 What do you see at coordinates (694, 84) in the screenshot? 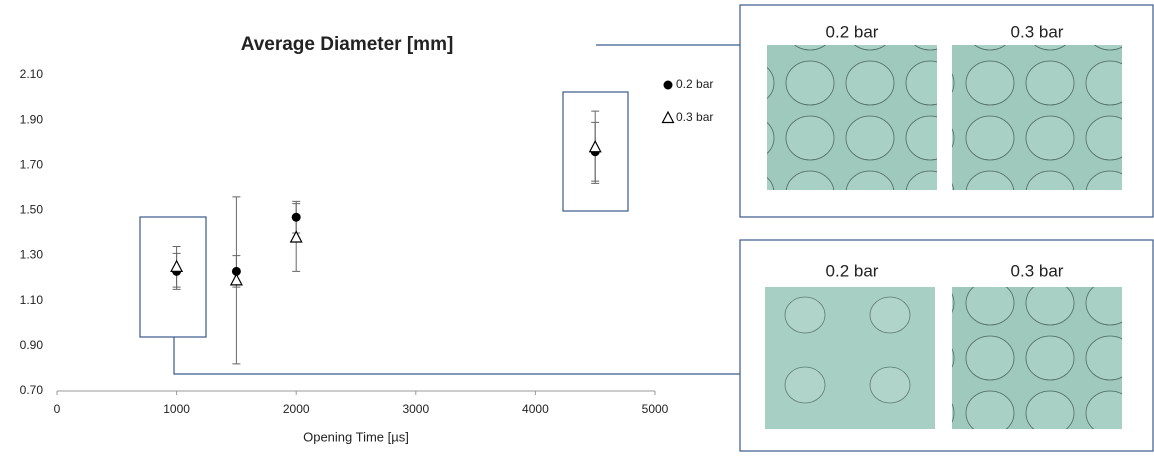
I see `legend-label: 0.2 bar` at bounding box center [694, 84].